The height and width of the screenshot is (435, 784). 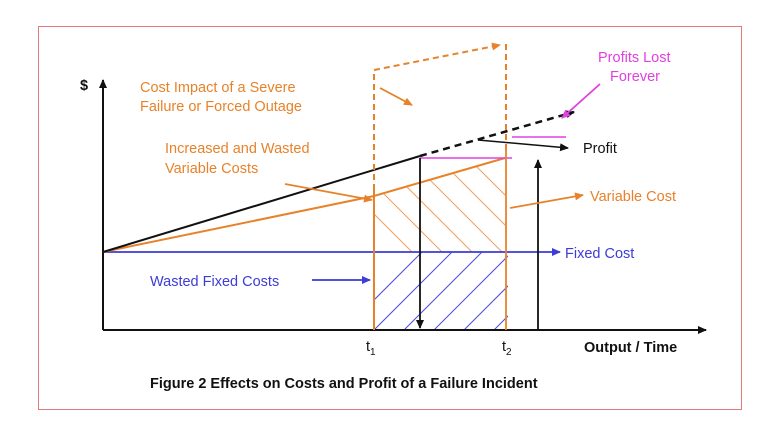 What do you see at coordinates (630, 348) in the screenshot?
I see `x-axis-label: Output / Time` at bounding box center [630, 348].